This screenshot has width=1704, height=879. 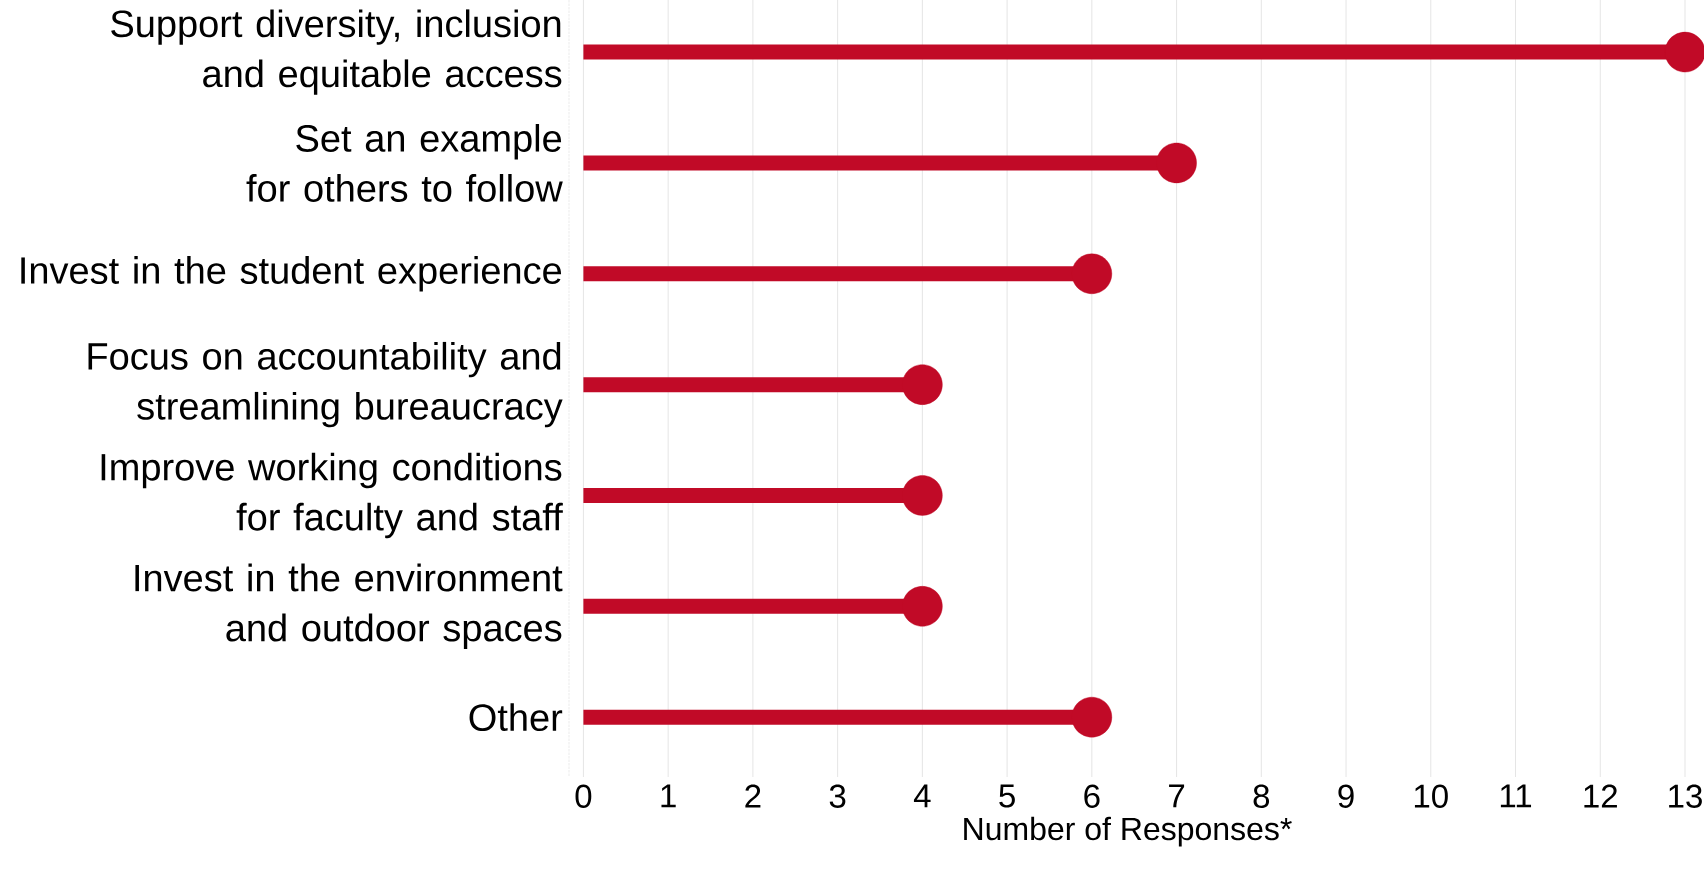 What do you see at coordinates (1431, 796) in the screenshot?
I see `x-tick-label: 10` at bounding box center [1431, 796].